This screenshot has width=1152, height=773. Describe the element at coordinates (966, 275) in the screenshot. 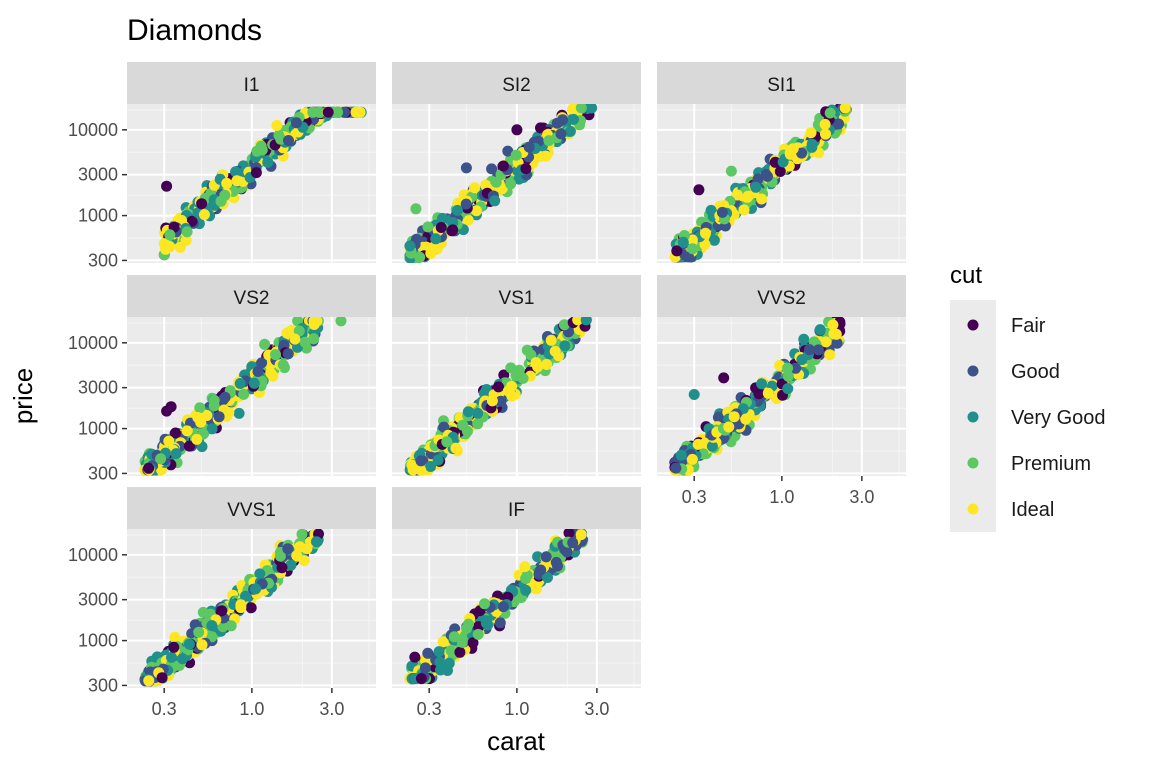

I see `legend-title: cut` at that location.